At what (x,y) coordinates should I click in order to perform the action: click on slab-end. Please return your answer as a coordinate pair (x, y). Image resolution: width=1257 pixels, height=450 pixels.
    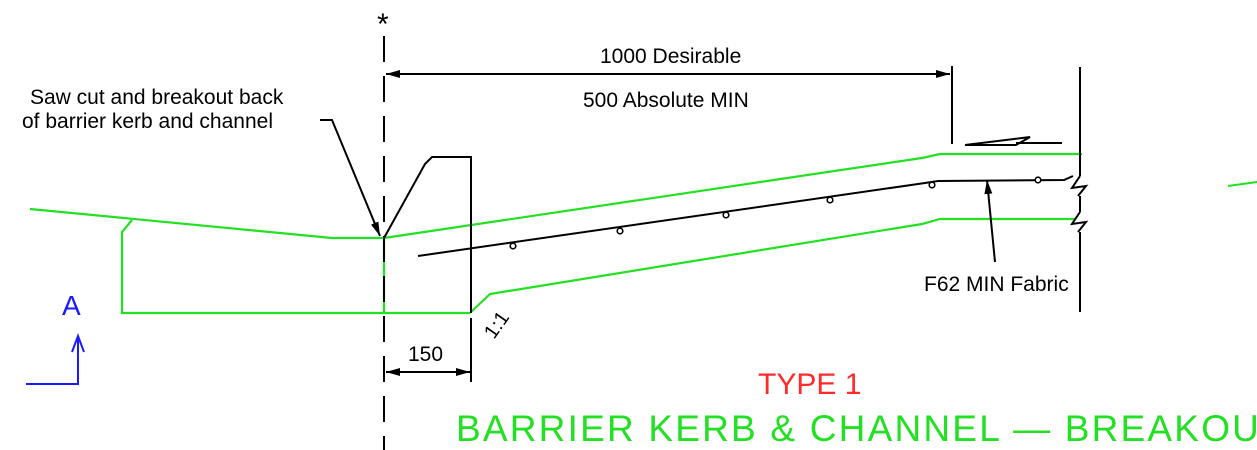
    Looking at the image, I should click on (1079, 189).